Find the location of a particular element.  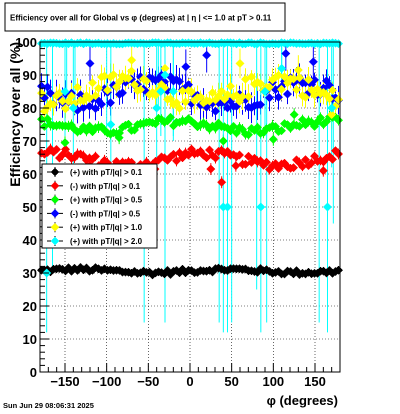

x-axis-label: φ (degrees) is located at coordinates (302, 400).